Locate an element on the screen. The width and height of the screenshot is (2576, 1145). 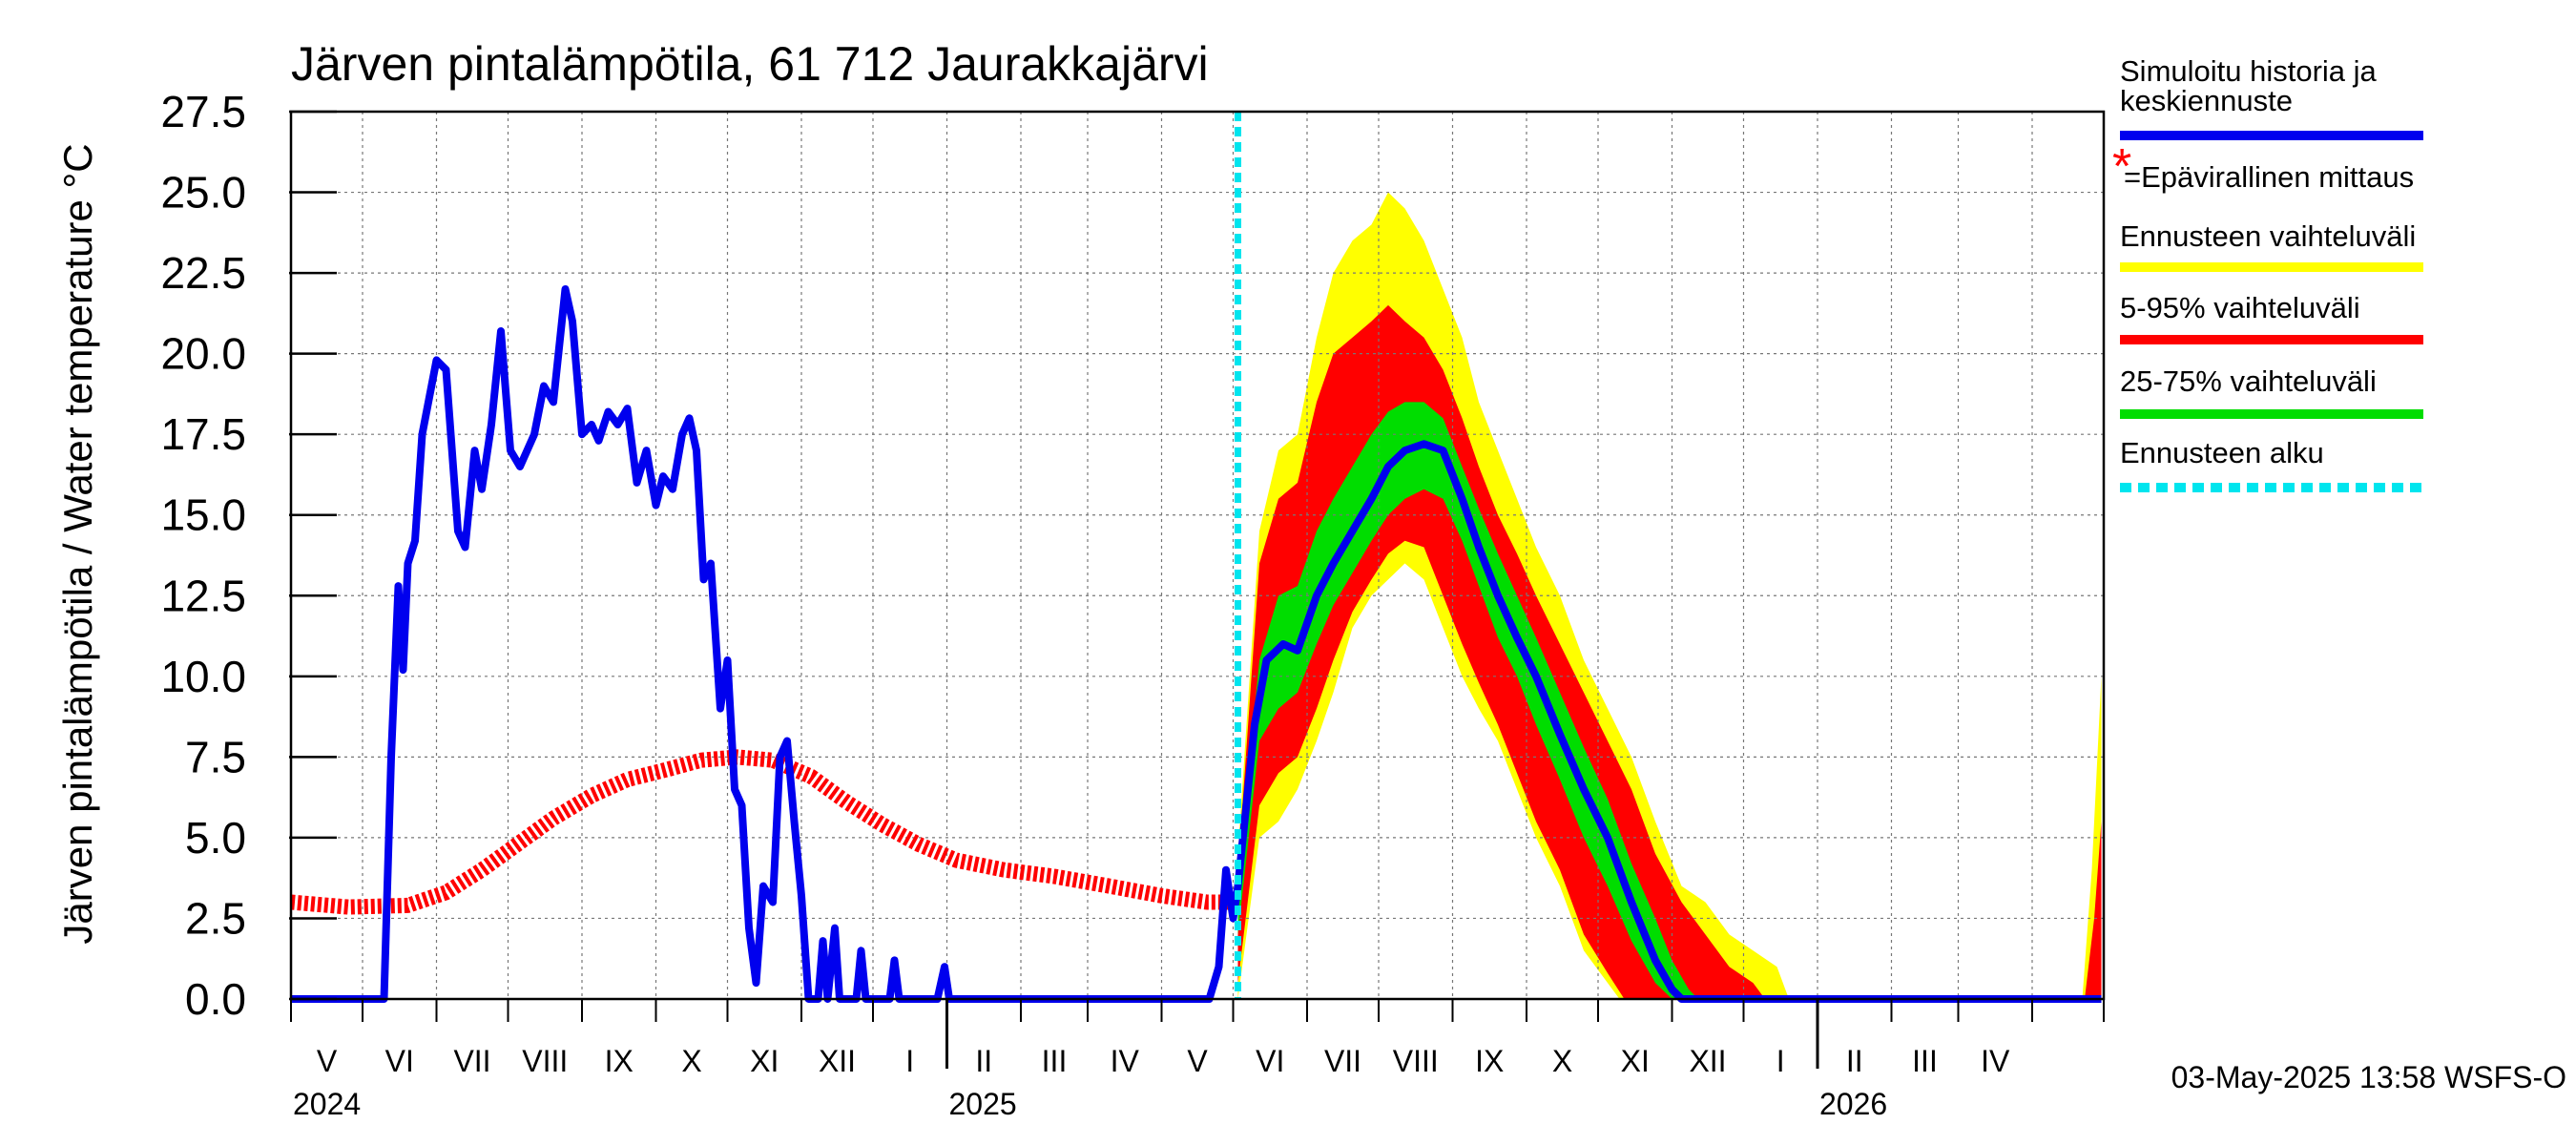
y-tick-label: 2.5 is located at coordinates (215, 918).